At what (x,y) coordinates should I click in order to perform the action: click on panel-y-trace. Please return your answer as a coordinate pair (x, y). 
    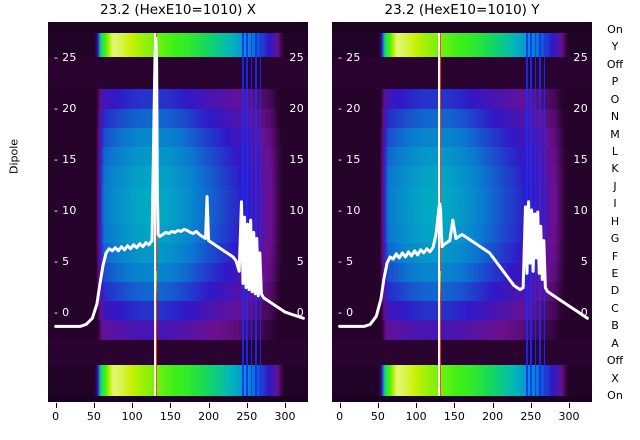
    Looking at the image, I should click on (463, 264).